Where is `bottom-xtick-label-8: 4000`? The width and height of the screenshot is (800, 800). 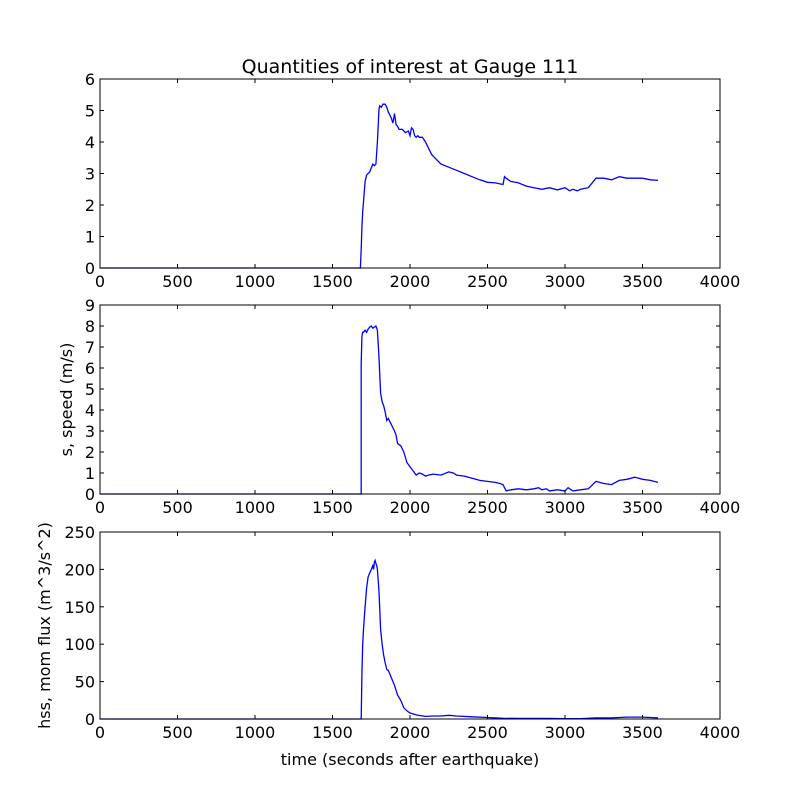
bottom-xtick-label-8: 4000 is located at coordinates (720, 732).